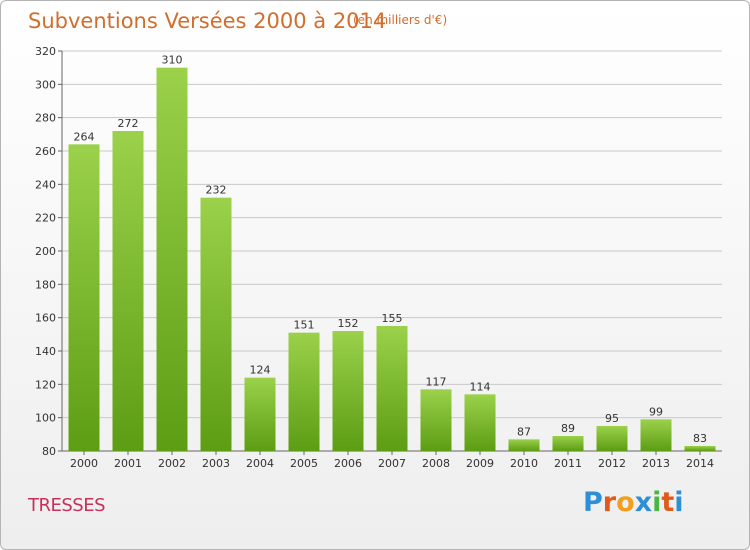 This screenshot has height=550, width=750. I want to click on chart-unit: (en milliers d'€), so click(400, 20).